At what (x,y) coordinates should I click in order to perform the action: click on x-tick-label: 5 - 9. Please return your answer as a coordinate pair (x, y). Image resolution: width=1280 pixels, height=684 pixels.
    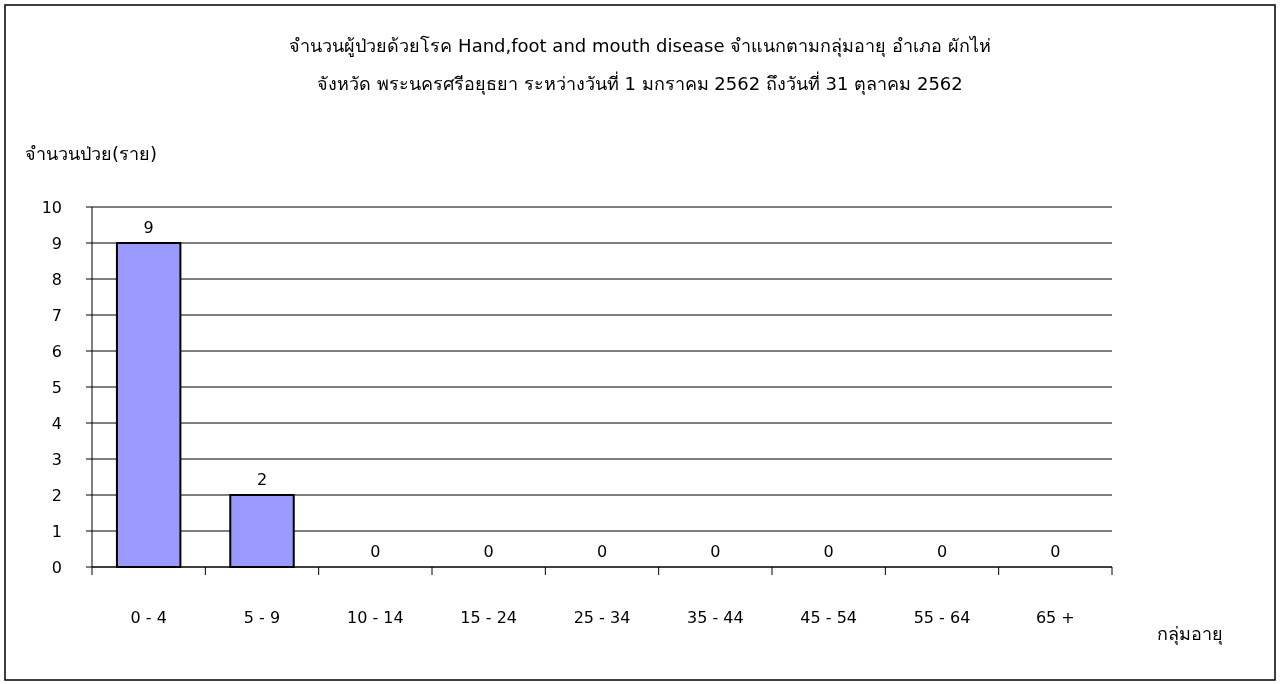
    Looking at the image, I should click on (262, 617).